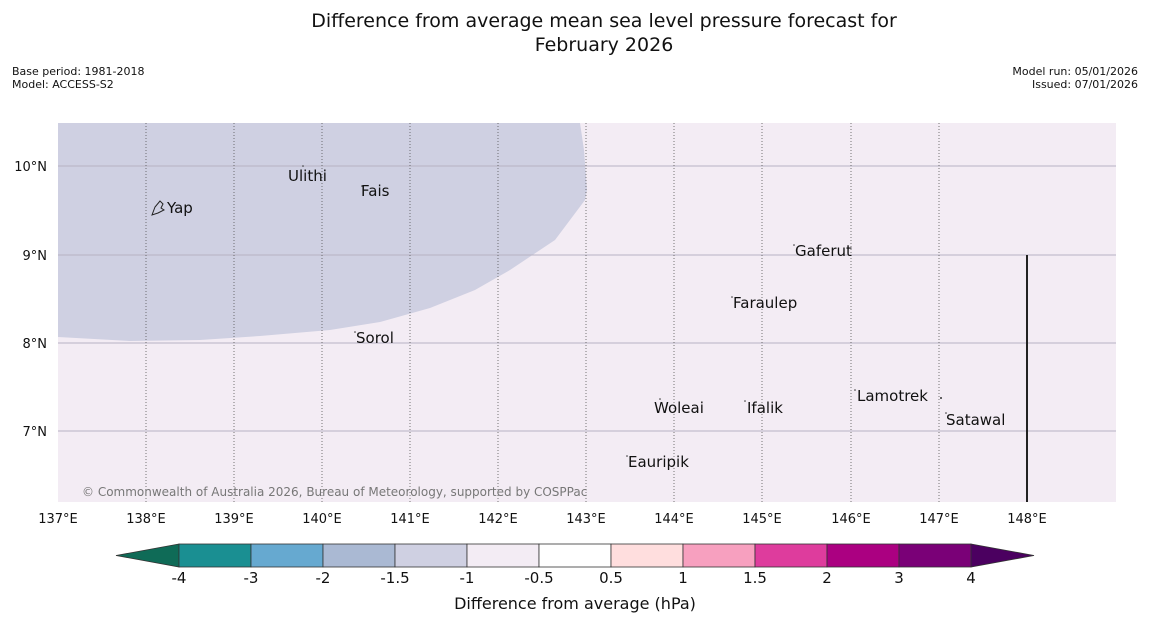 The height and width of the screenshot is (644, 1150). Describe the element at coordinates (375, 191) in the screenshot. I see `place-label-fais: Fais` at that location.